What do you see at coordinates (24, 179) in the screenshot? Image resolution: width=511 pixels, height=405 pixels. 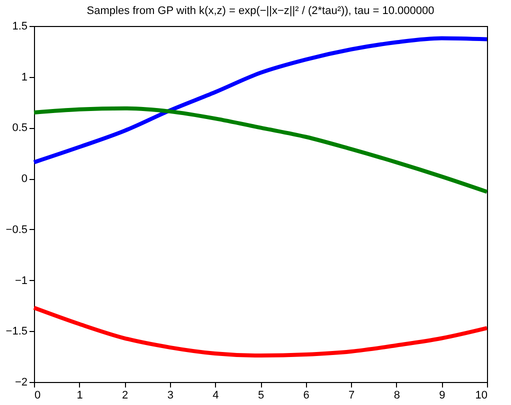 I see `y-tick-label: 0` at bounding box center [24, 179].